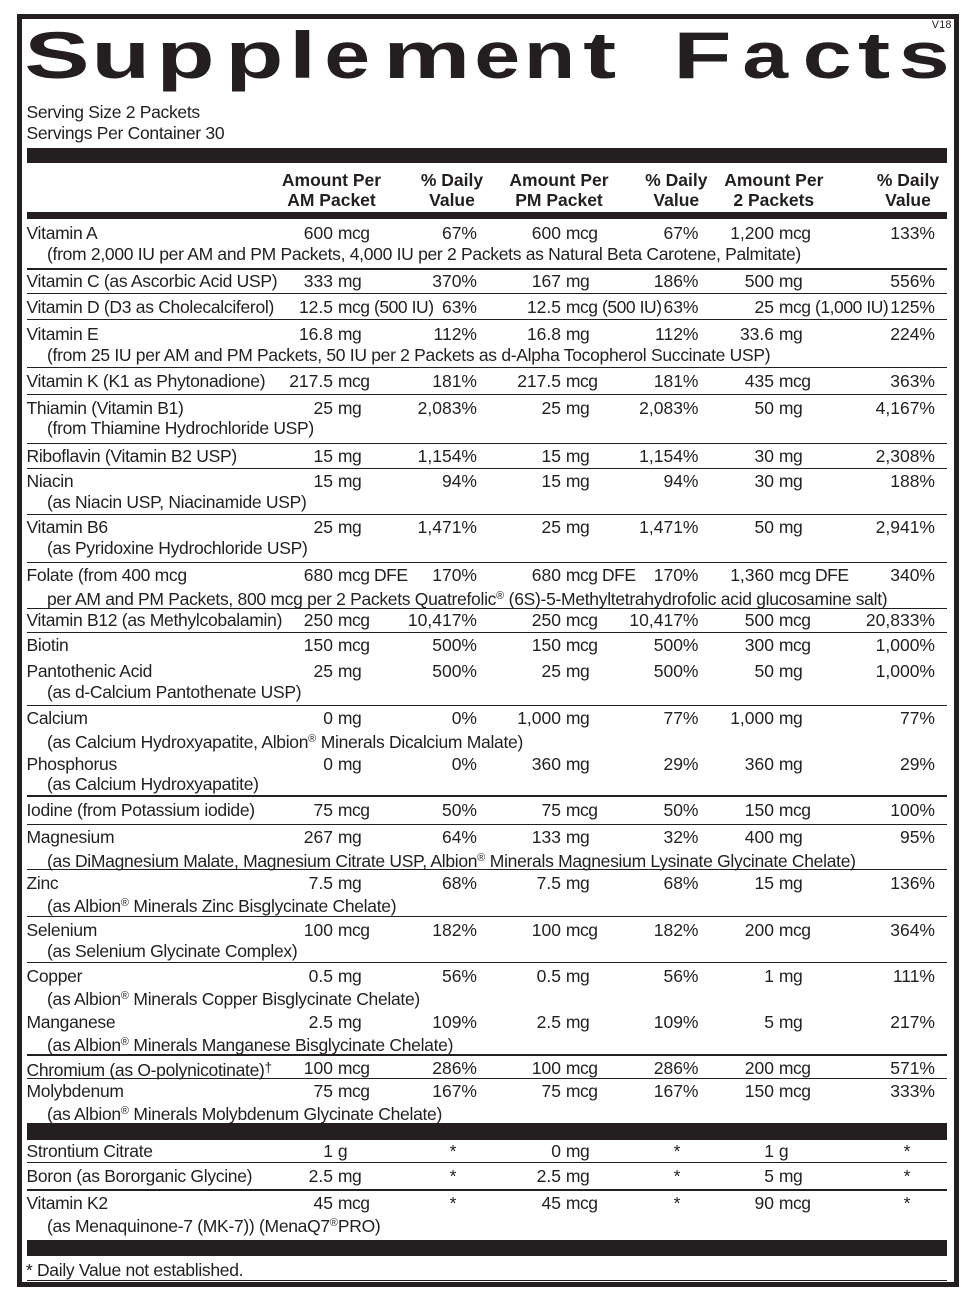 The width and height of the screenshot is (976, 1298). What do you see at coordinates (924, 55) in the screenshot?
I see `svg-text: s` at bounding box center [924, 55].